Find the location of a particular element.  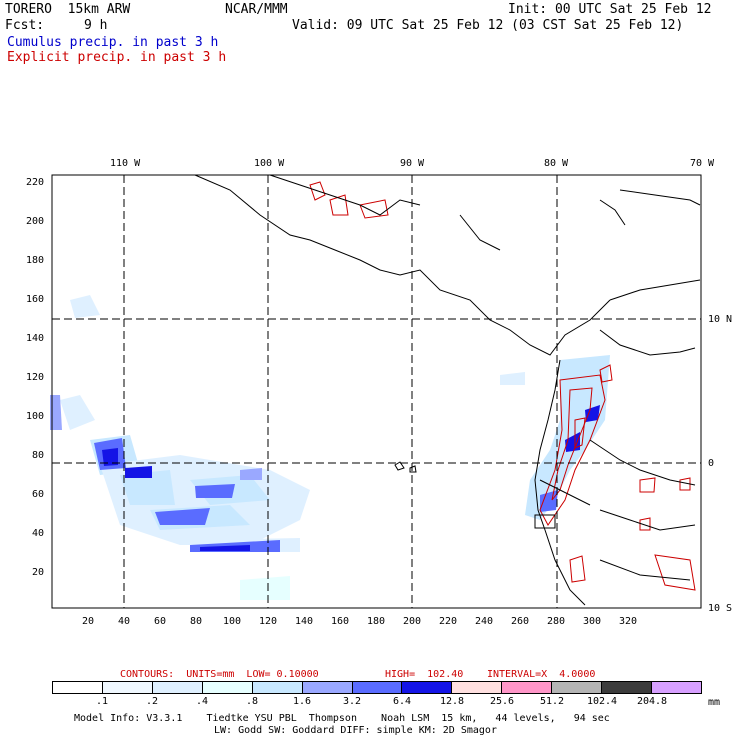

colorbar-label: 1.6 is located at coordinates (302, 701).